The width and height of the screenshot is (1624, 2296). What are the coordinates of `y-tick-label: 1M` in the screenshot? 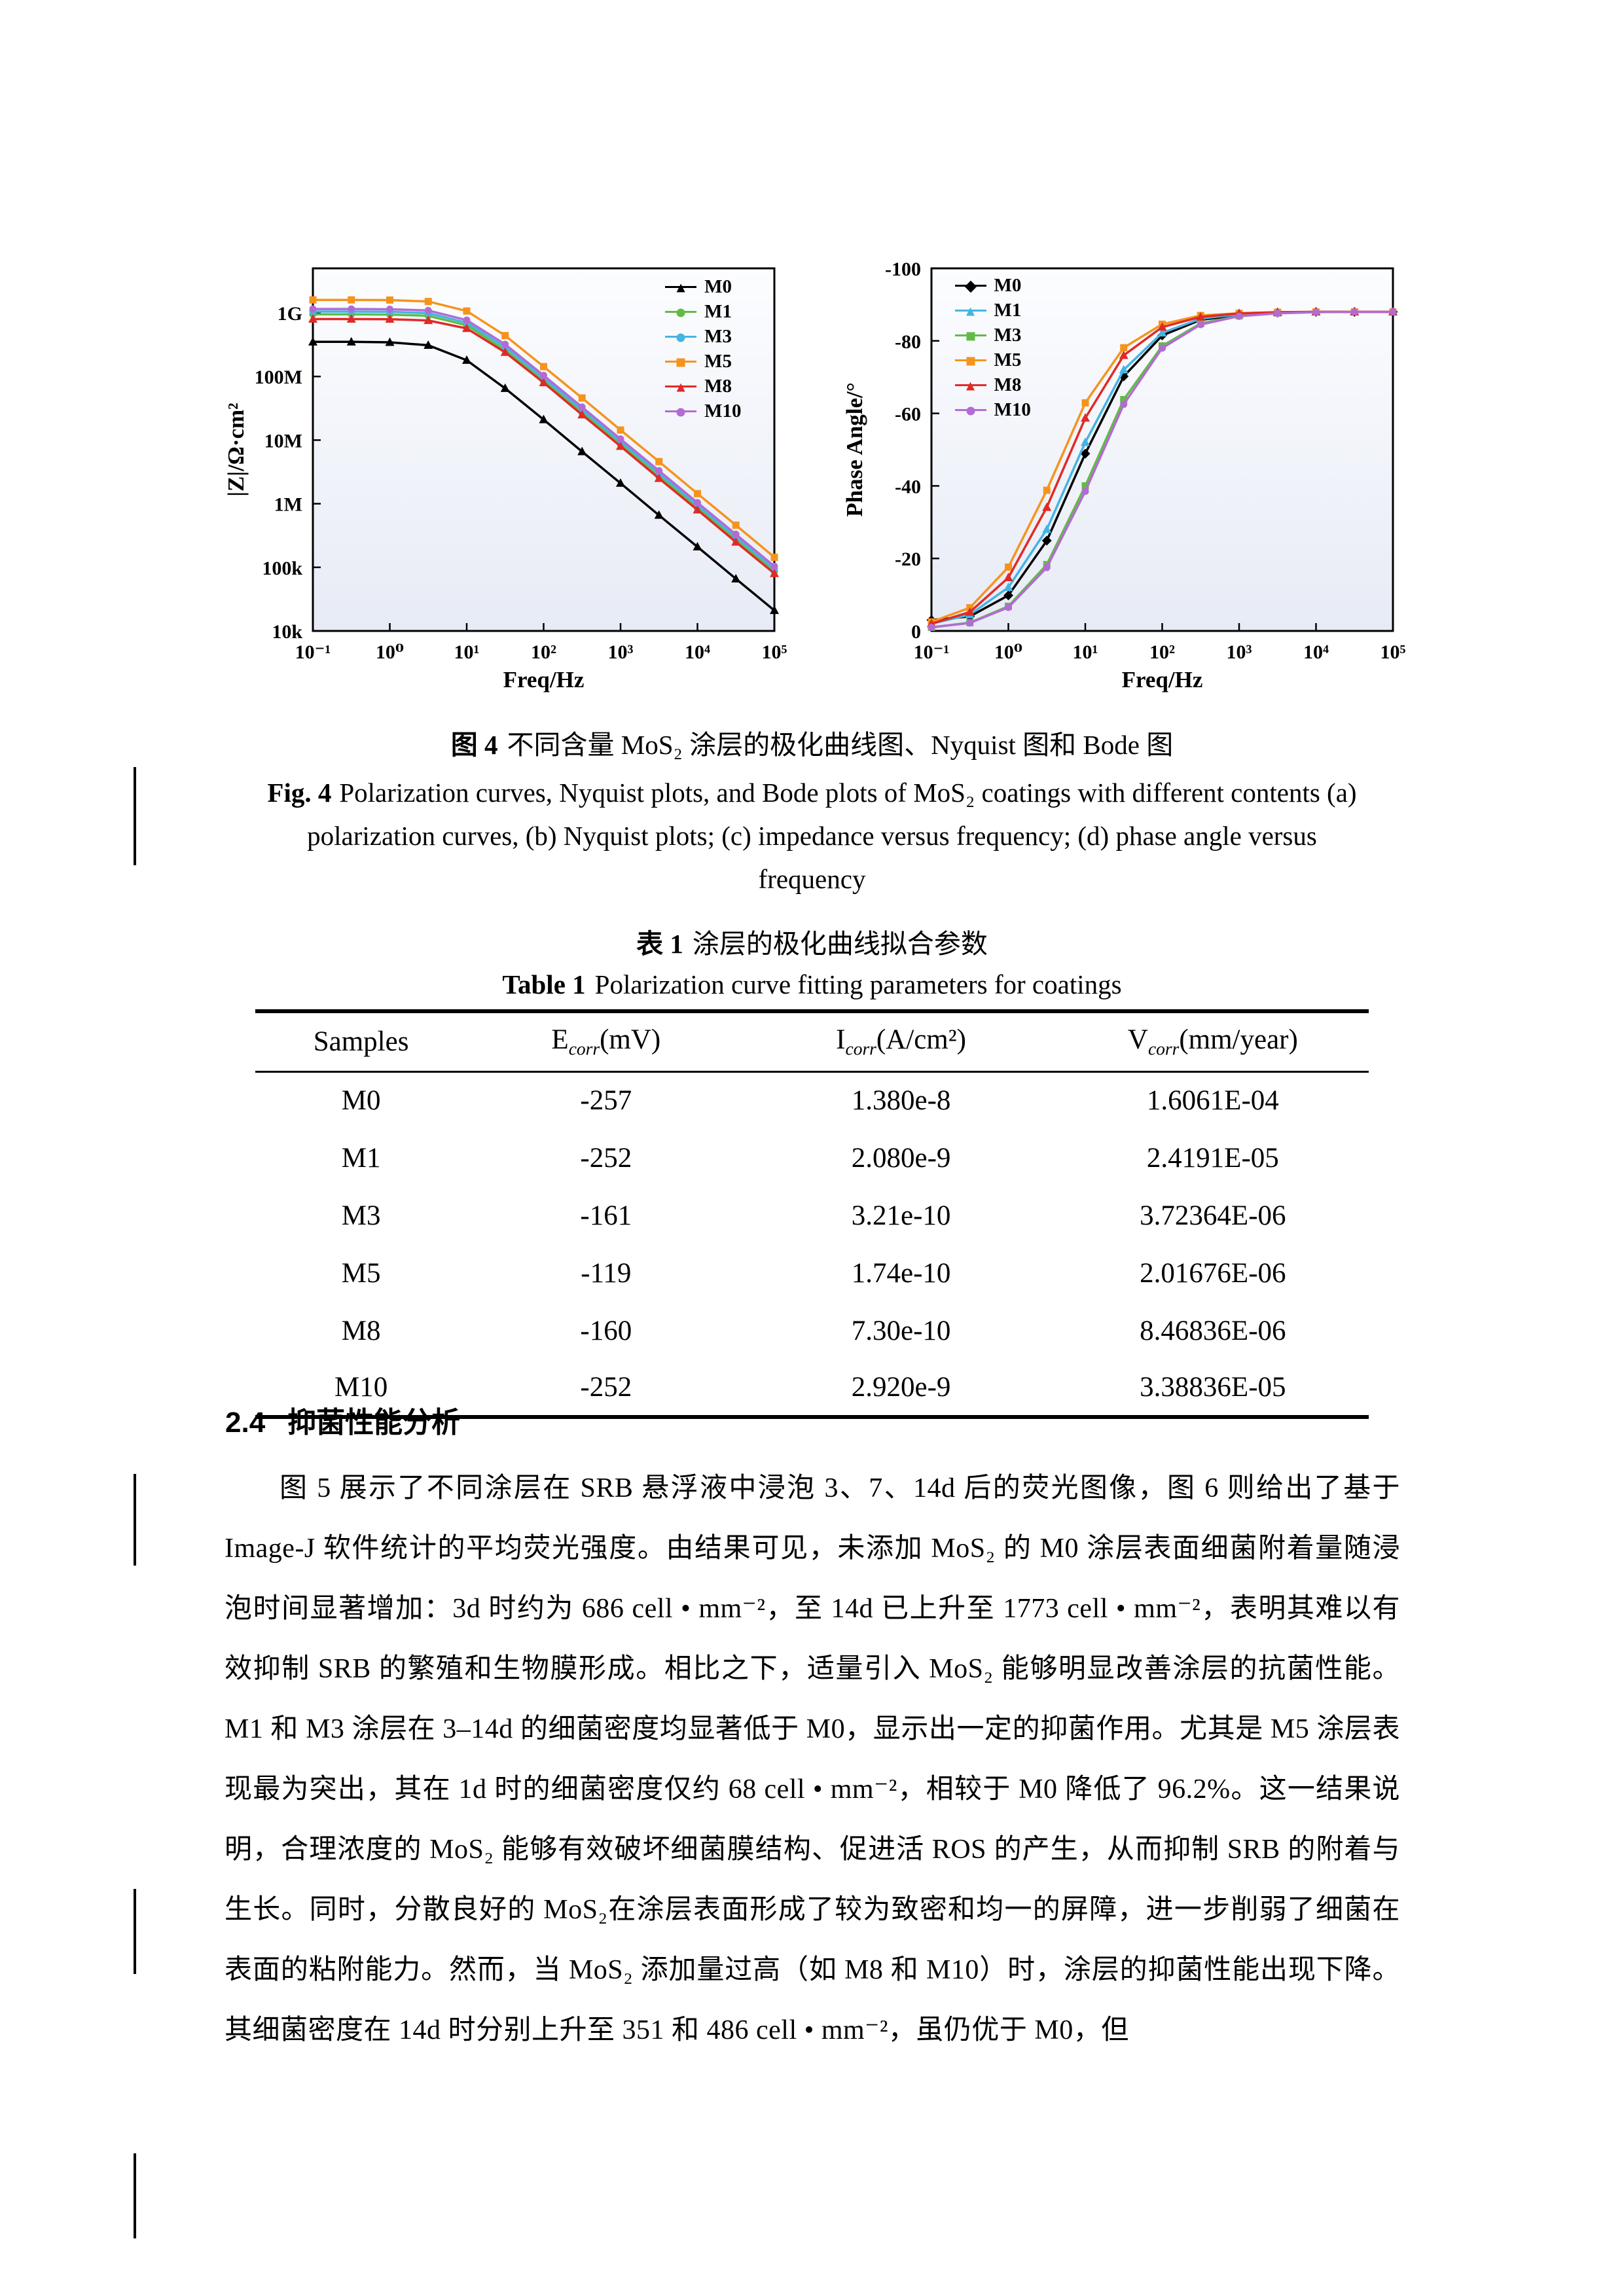 It's located at (288, 505).